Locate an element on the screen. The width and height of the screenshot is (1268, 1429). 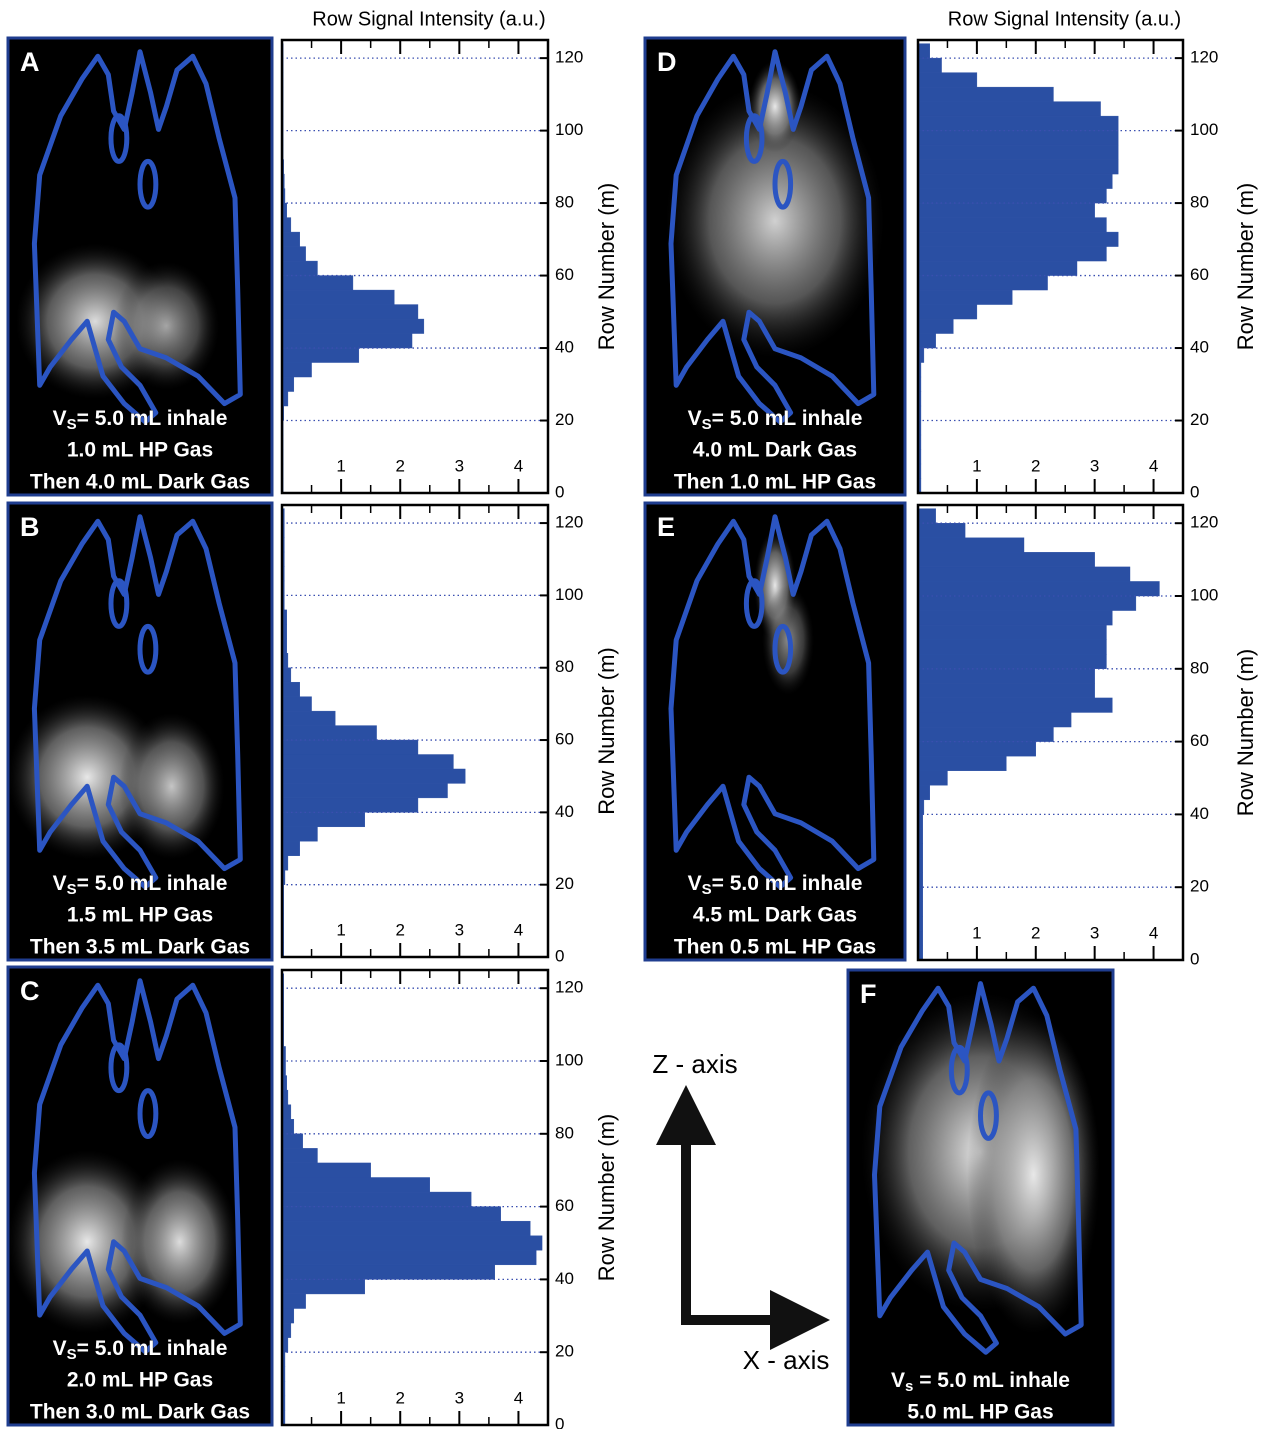
plot-area is located at coordinates (415, 266).